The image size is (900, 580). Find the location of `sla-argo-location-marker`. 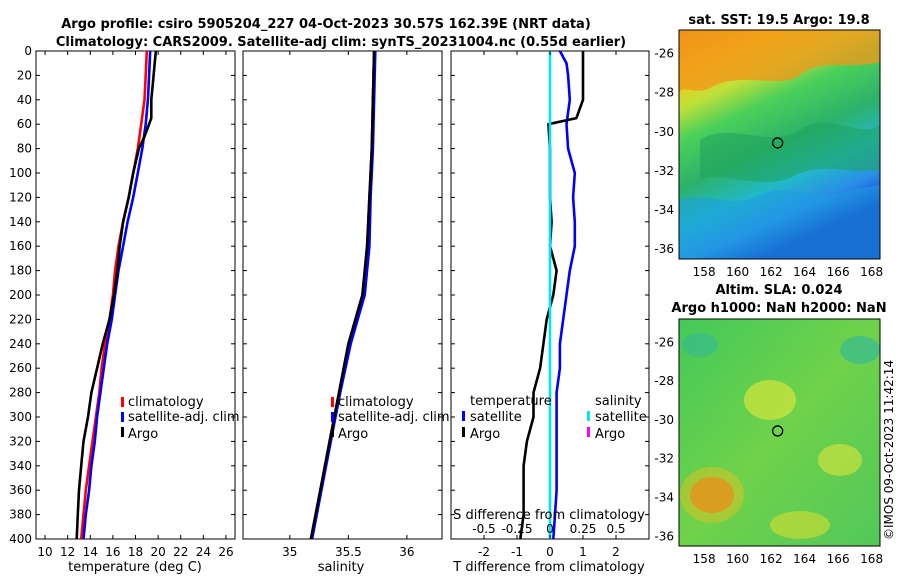

sla-argo-location-marker is located at coordinates (778, 431).